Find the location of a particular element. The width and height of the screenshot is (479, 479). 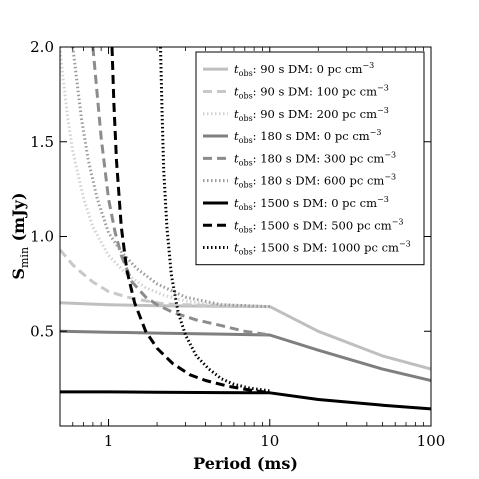

legend-label-rest-9: : 1500 s DM: 1000 pc cm is located at coordinates (326, 248).